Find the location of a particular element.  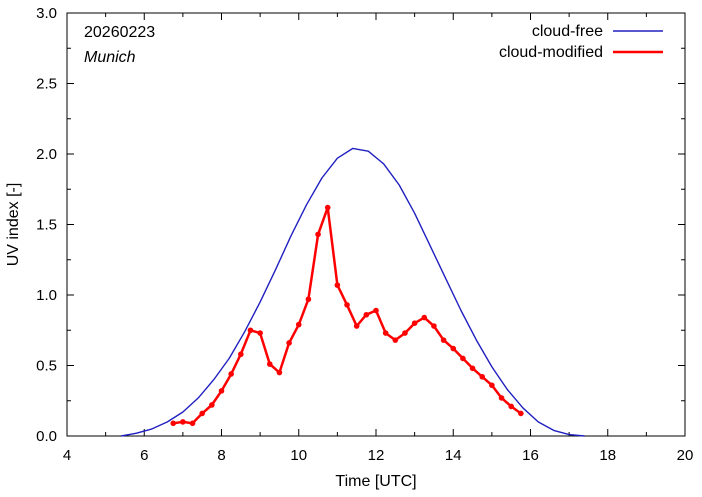

y-axis-label: UV index [-] is located at coordinates (13, 225).